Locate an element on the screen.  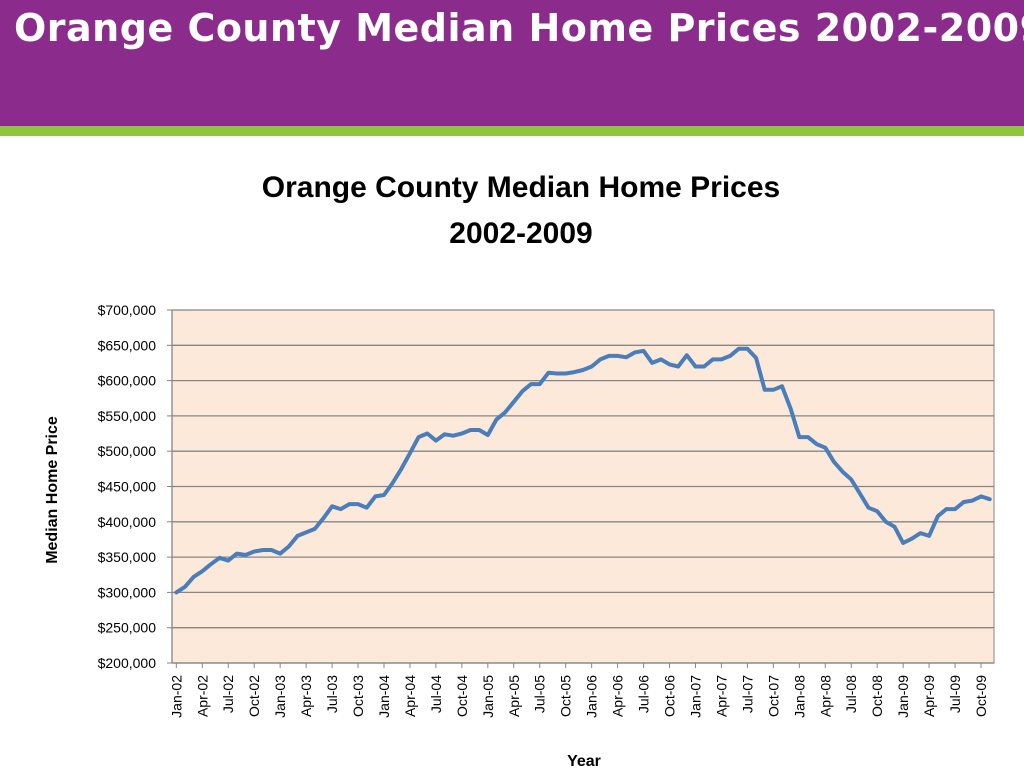
x-tick-label: Jul-08 is located at coordinates (851, 694).